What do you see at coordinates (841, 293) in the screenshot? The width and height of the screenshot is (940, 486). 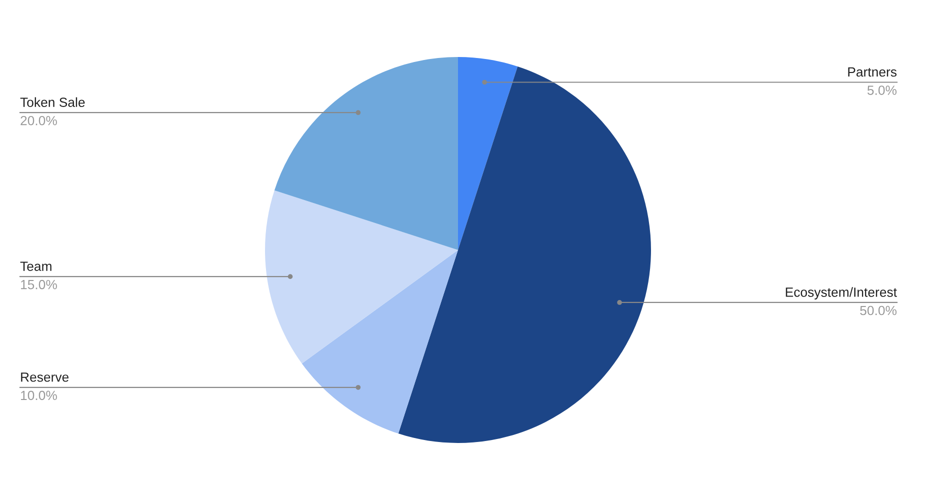 I see `slice-label: Ecosystem/Interest` at bounding box center [841, 293].